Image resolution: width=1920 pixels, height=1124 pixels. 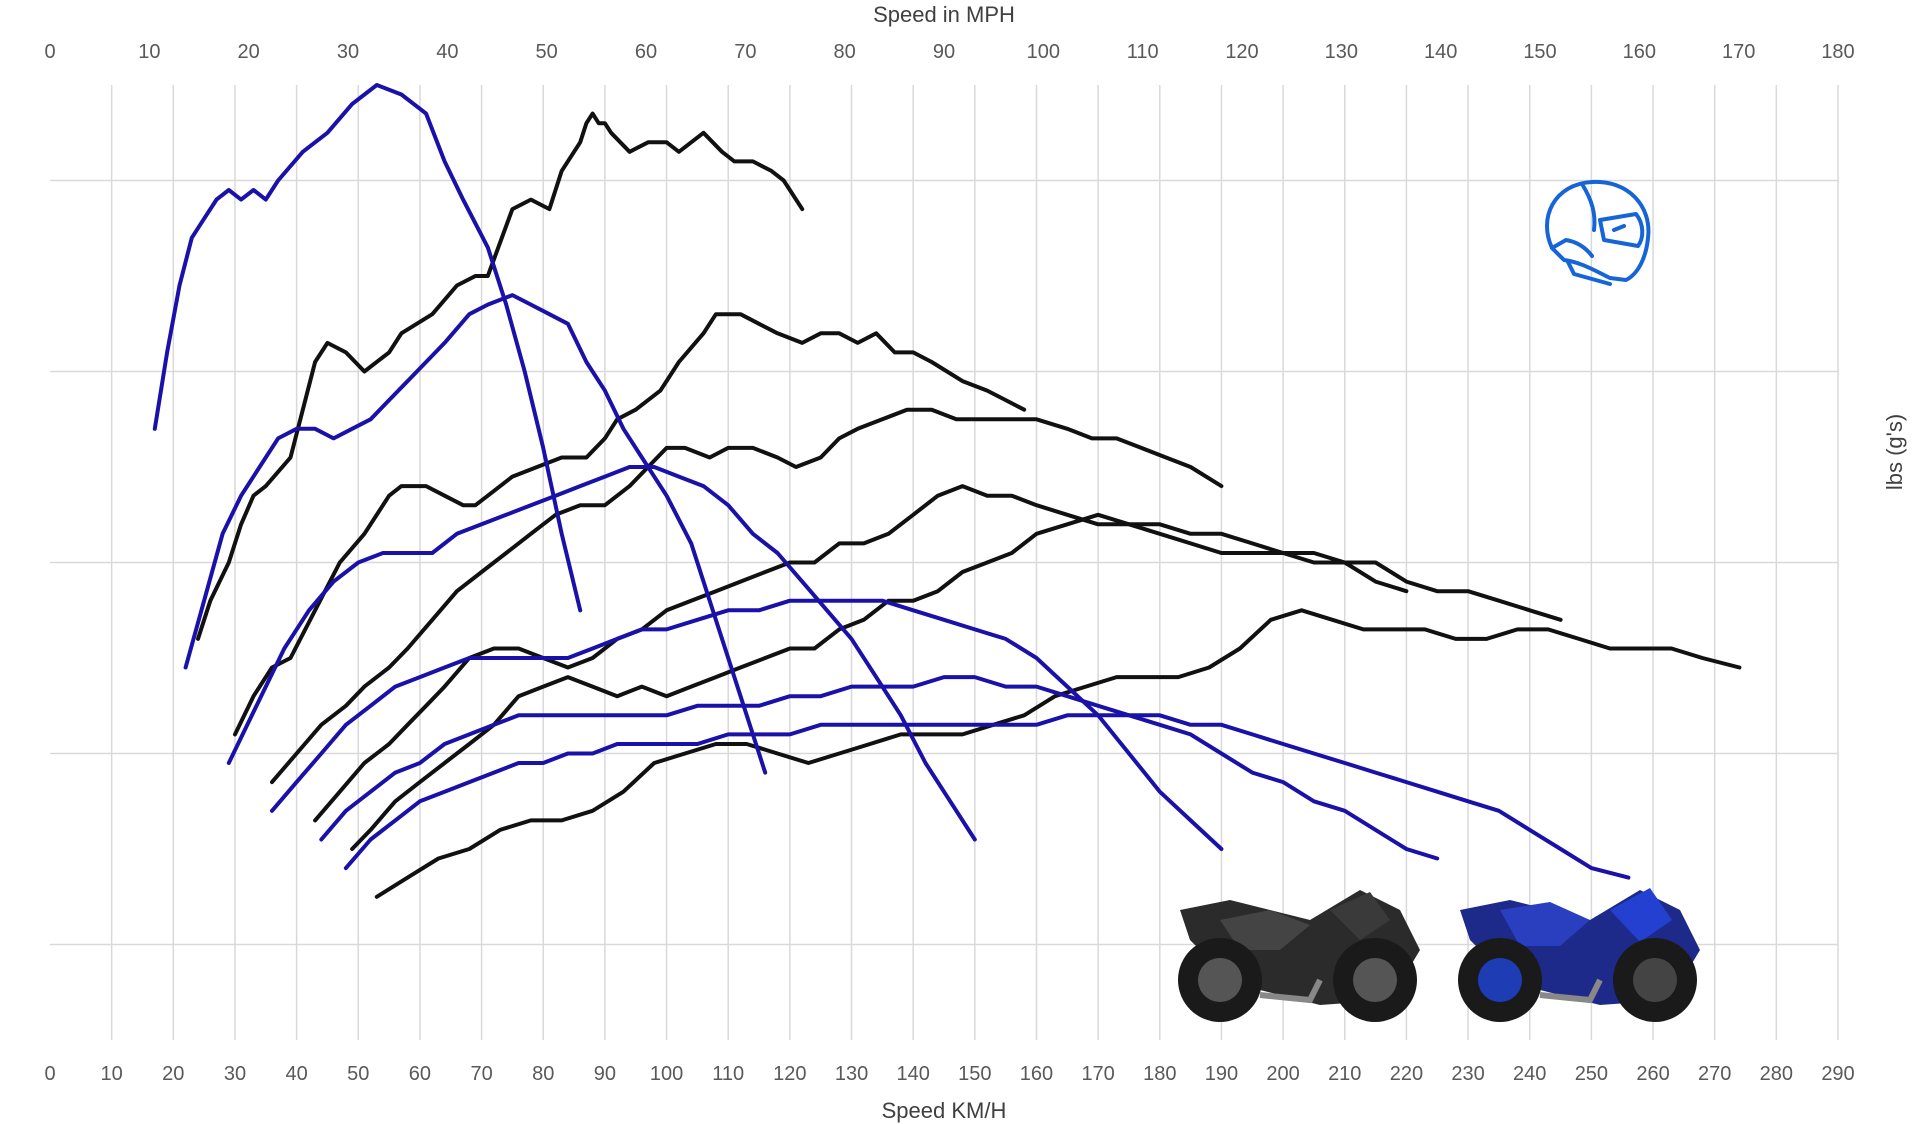 I want to click on bottom-tick-label: 290, so click(x=1837, y=1074).